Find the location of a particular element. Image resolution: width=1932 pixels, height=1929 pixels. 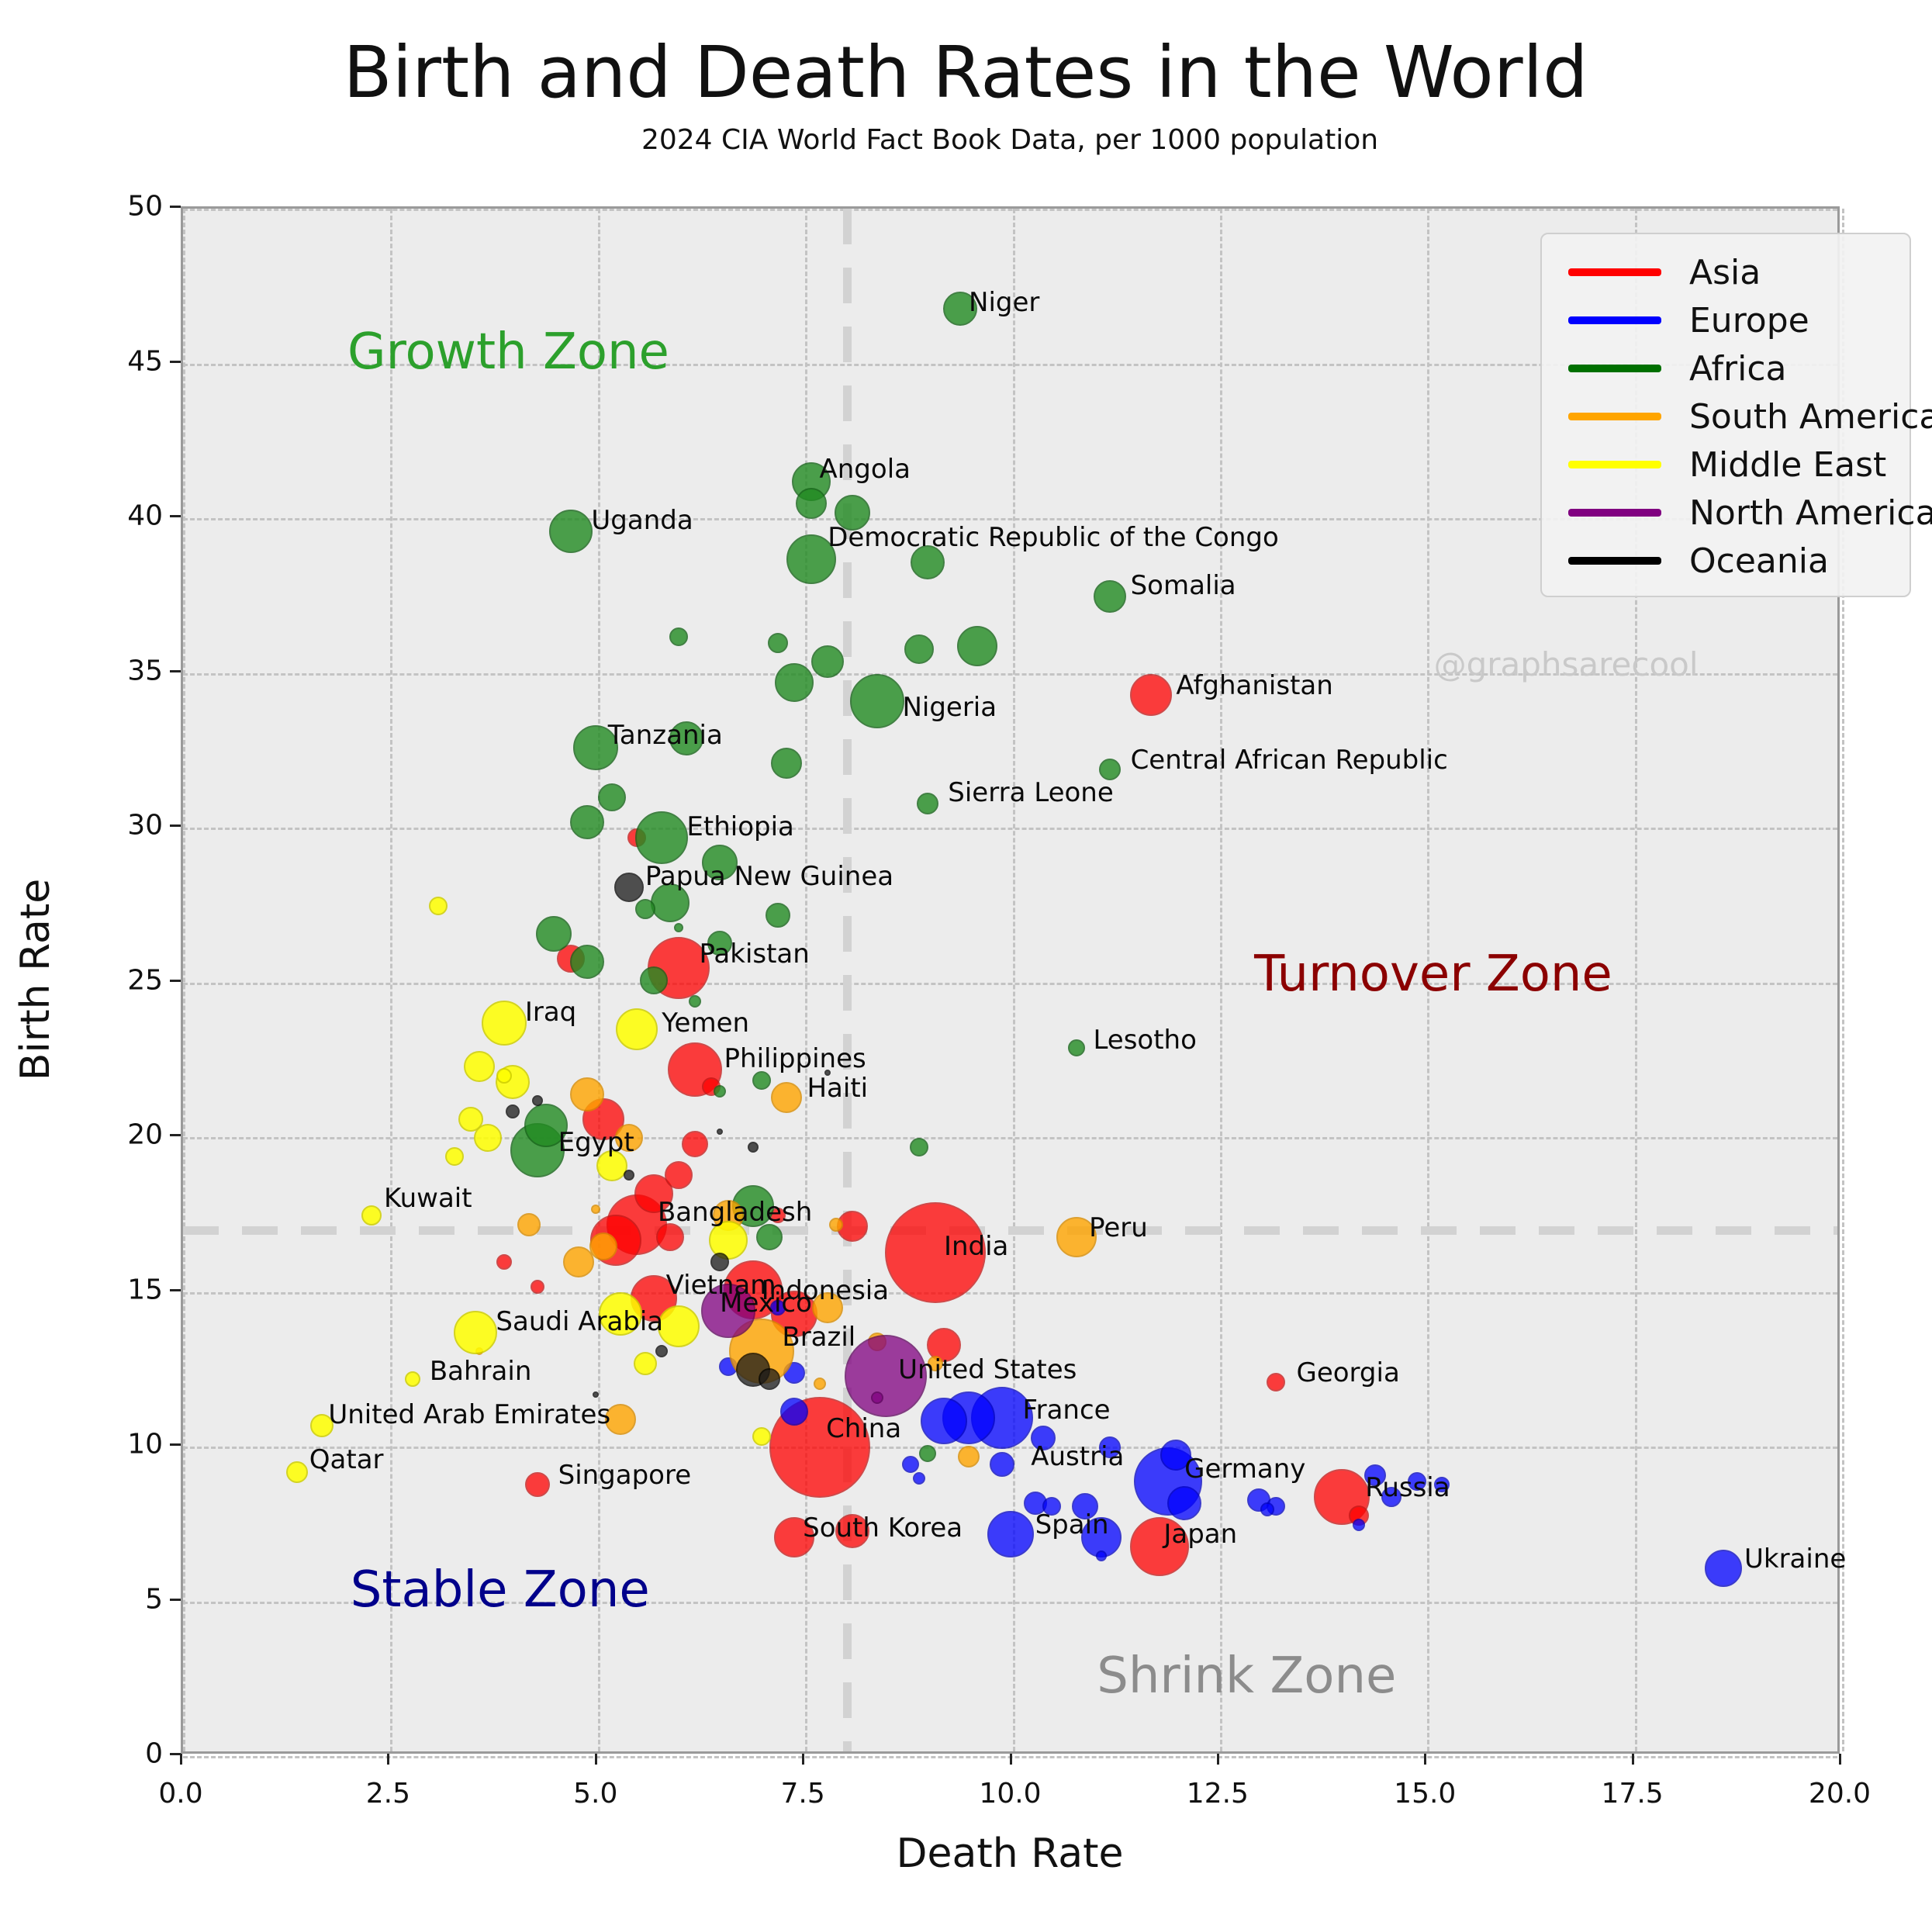

bubble-central-african-republic is located at coordinates (1109, 770).